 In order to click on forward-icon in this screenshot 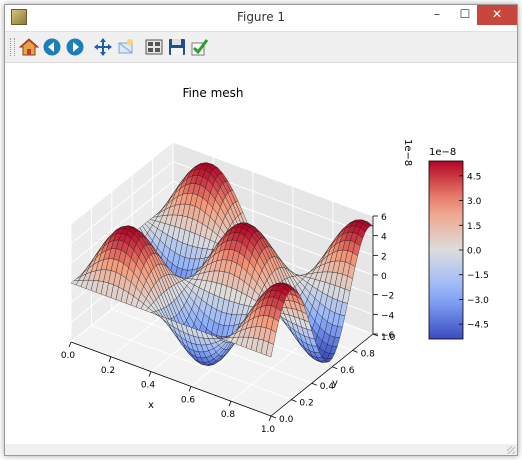, I will do `click(75, 47)`.